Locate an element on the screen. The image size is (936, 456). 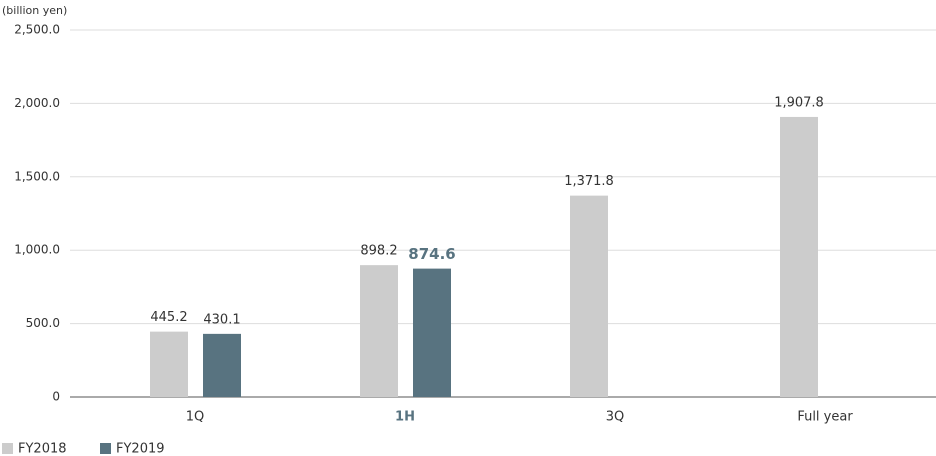
value-label: 445.2 is located at coordinates (168, 317).